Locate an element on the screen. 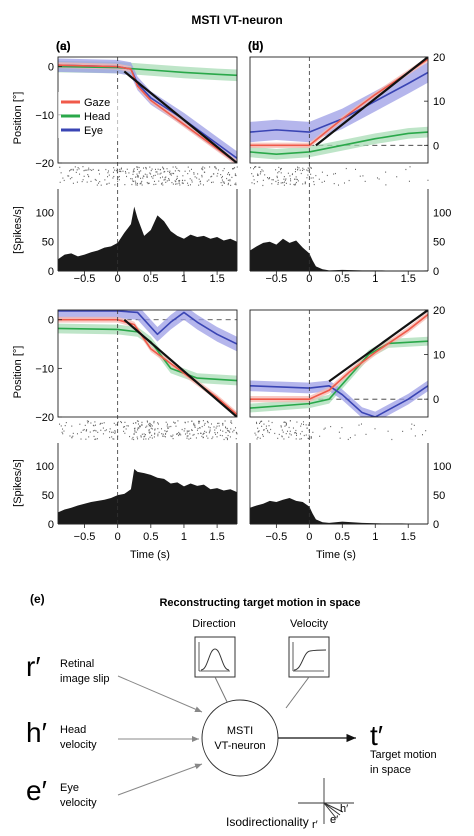  input-symbol-h: h′ is located at coordinates (36, 732).